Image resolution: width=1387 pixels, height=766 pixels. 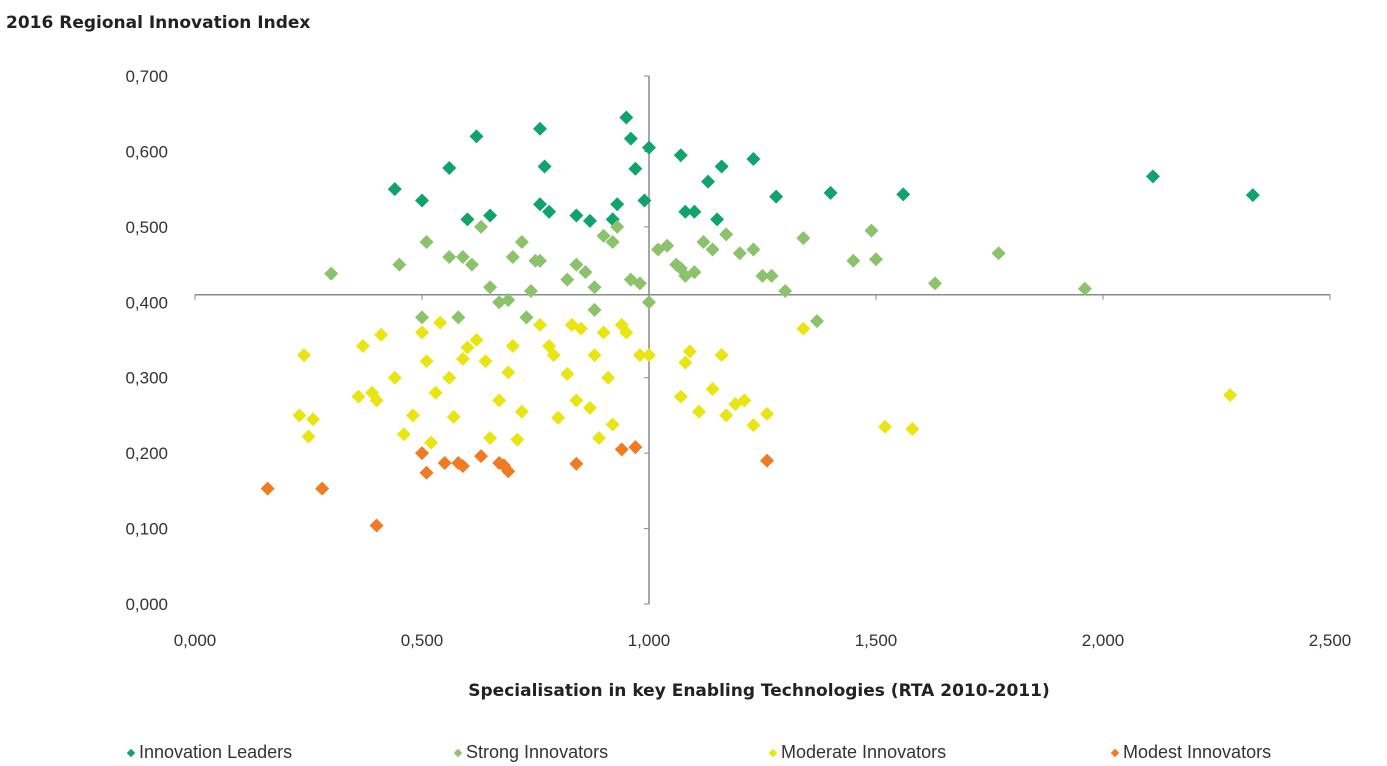 I want to click on legend-item: Modest Innovators, so click(x=1191, y=752).